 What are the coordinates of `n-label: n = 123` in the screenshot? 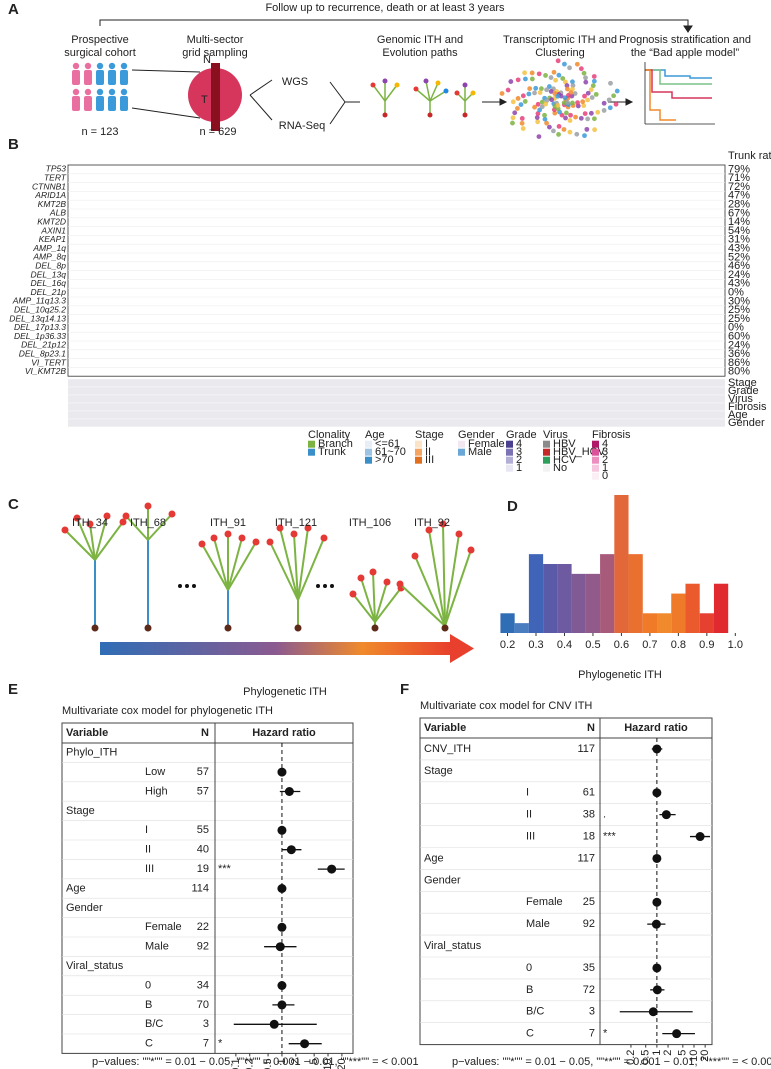 It's located at (99, 132).